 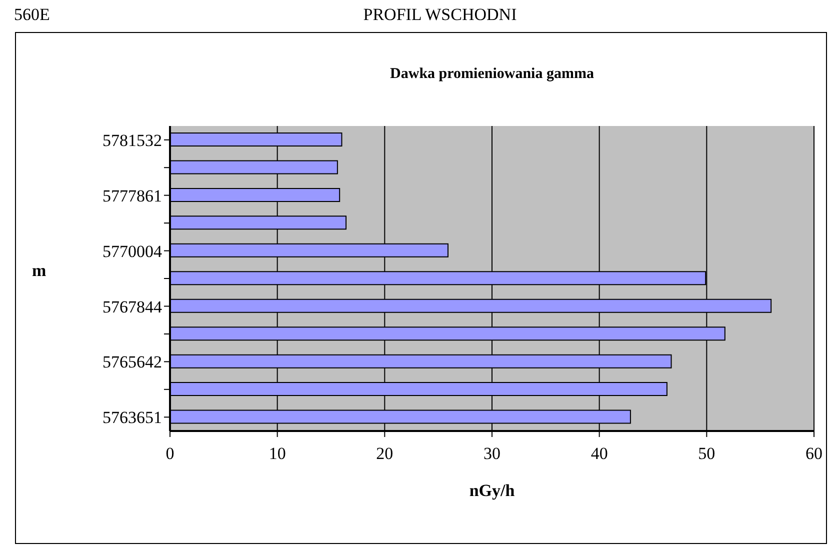 What do you see at coordinates (32, 15) in the screenshot?
I see `text: 560E` at bounding box center [32, 15].